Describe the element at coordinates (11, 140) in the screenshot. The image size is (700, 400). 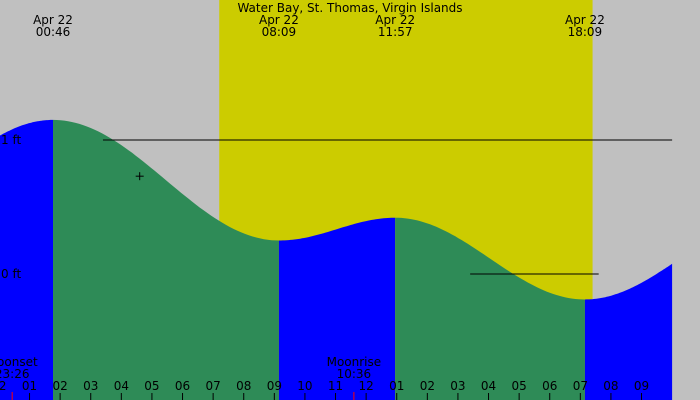
I see `reference-line-label: 1 ft` at that location.